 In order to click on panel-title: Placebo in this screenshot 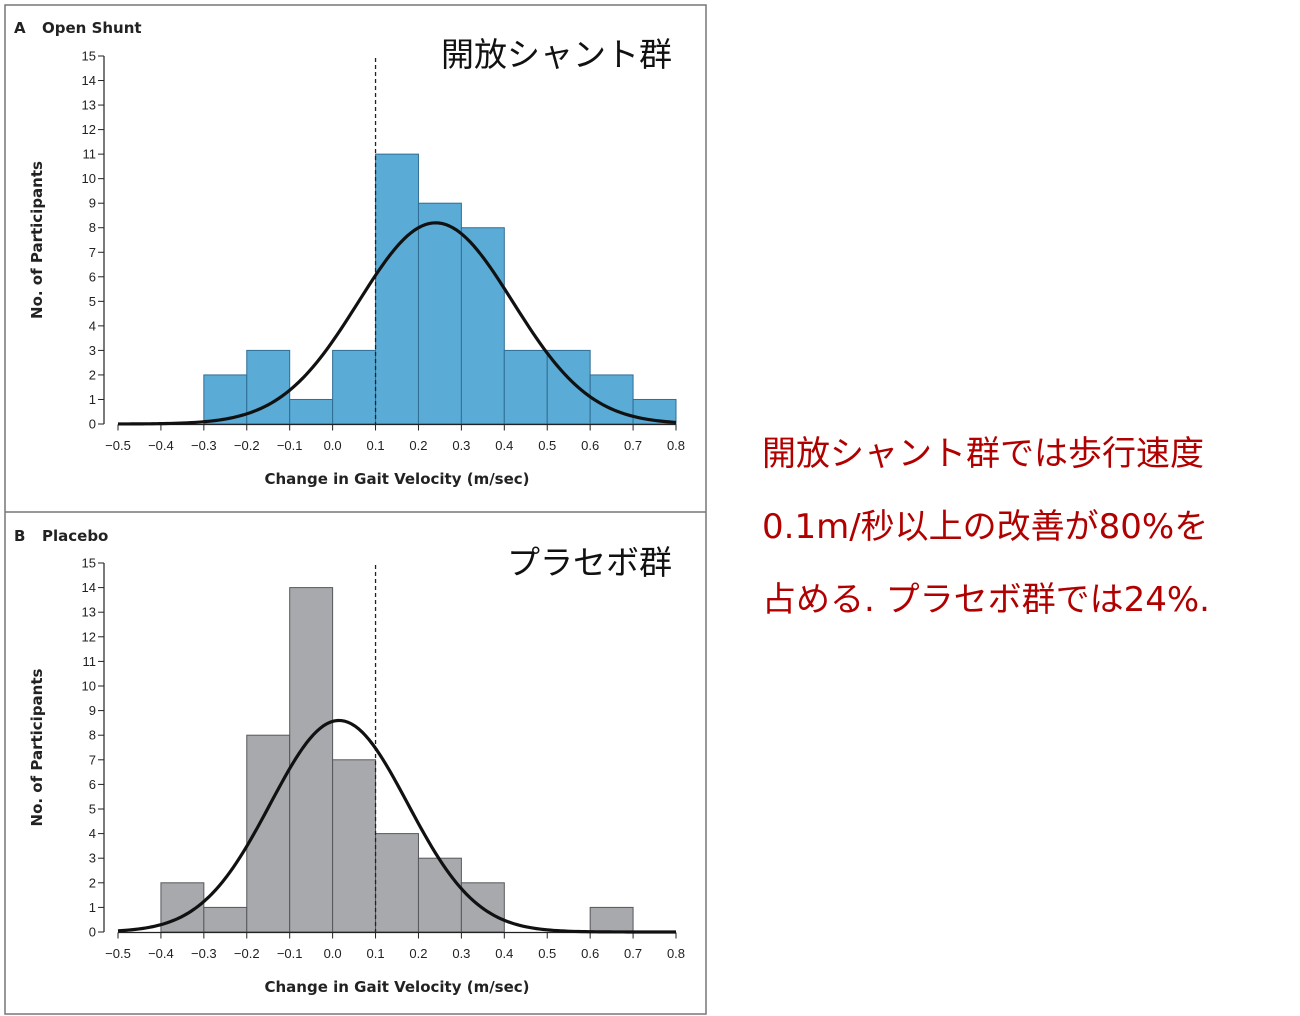, I will do `click(75, 536)`.